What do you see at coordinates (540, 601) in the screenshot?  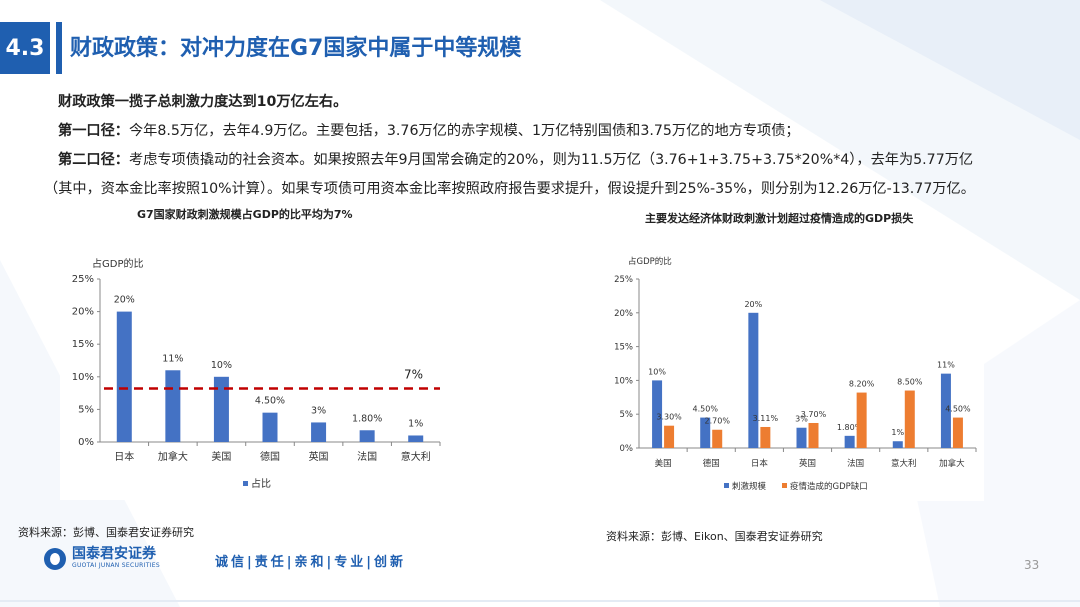 I see `bottom-divider` at bounding box center [540, 601].